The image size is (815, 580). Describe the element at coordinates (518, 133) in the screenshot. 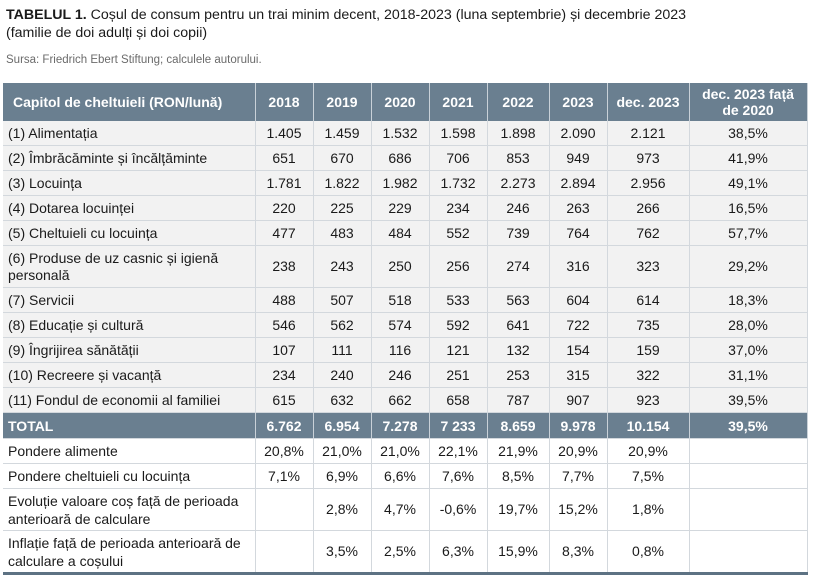

I see `cell-2022: 1.898` at that location.